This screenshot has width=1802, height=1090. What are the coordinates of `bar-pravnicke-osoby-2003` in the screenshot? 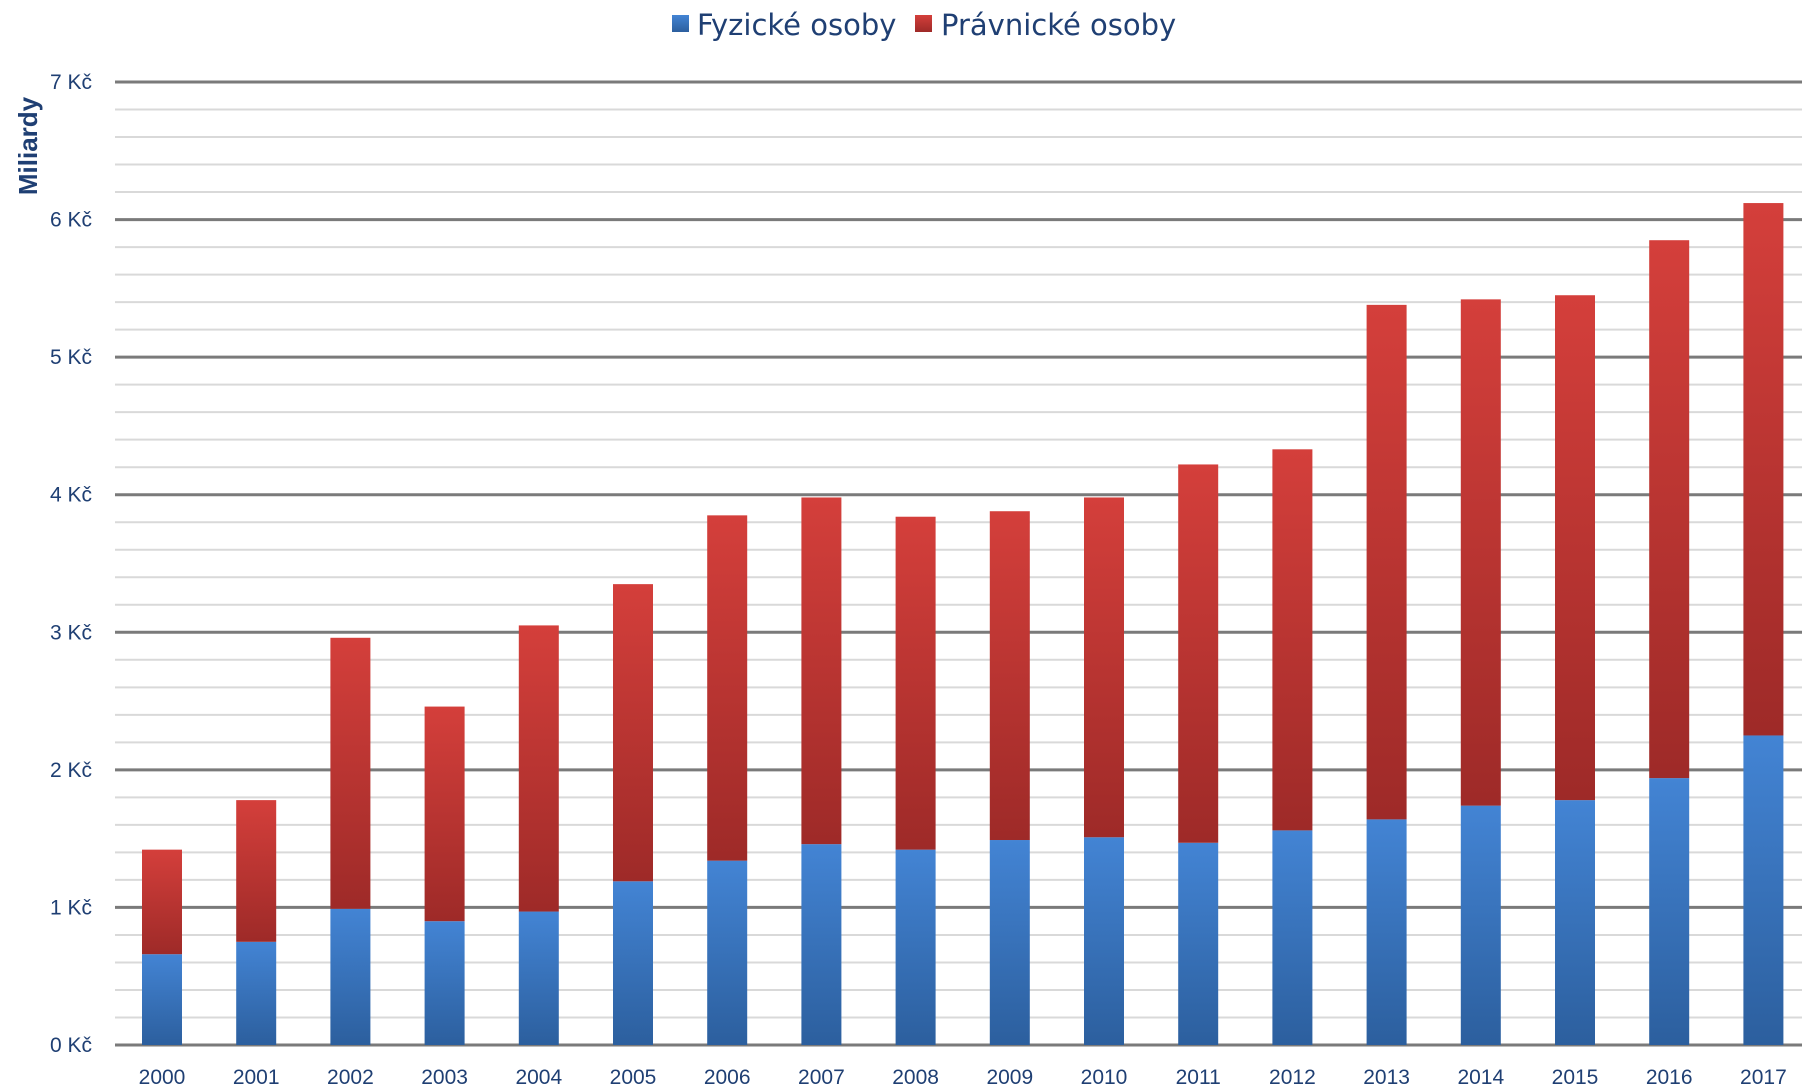 It's located at (444, 814).